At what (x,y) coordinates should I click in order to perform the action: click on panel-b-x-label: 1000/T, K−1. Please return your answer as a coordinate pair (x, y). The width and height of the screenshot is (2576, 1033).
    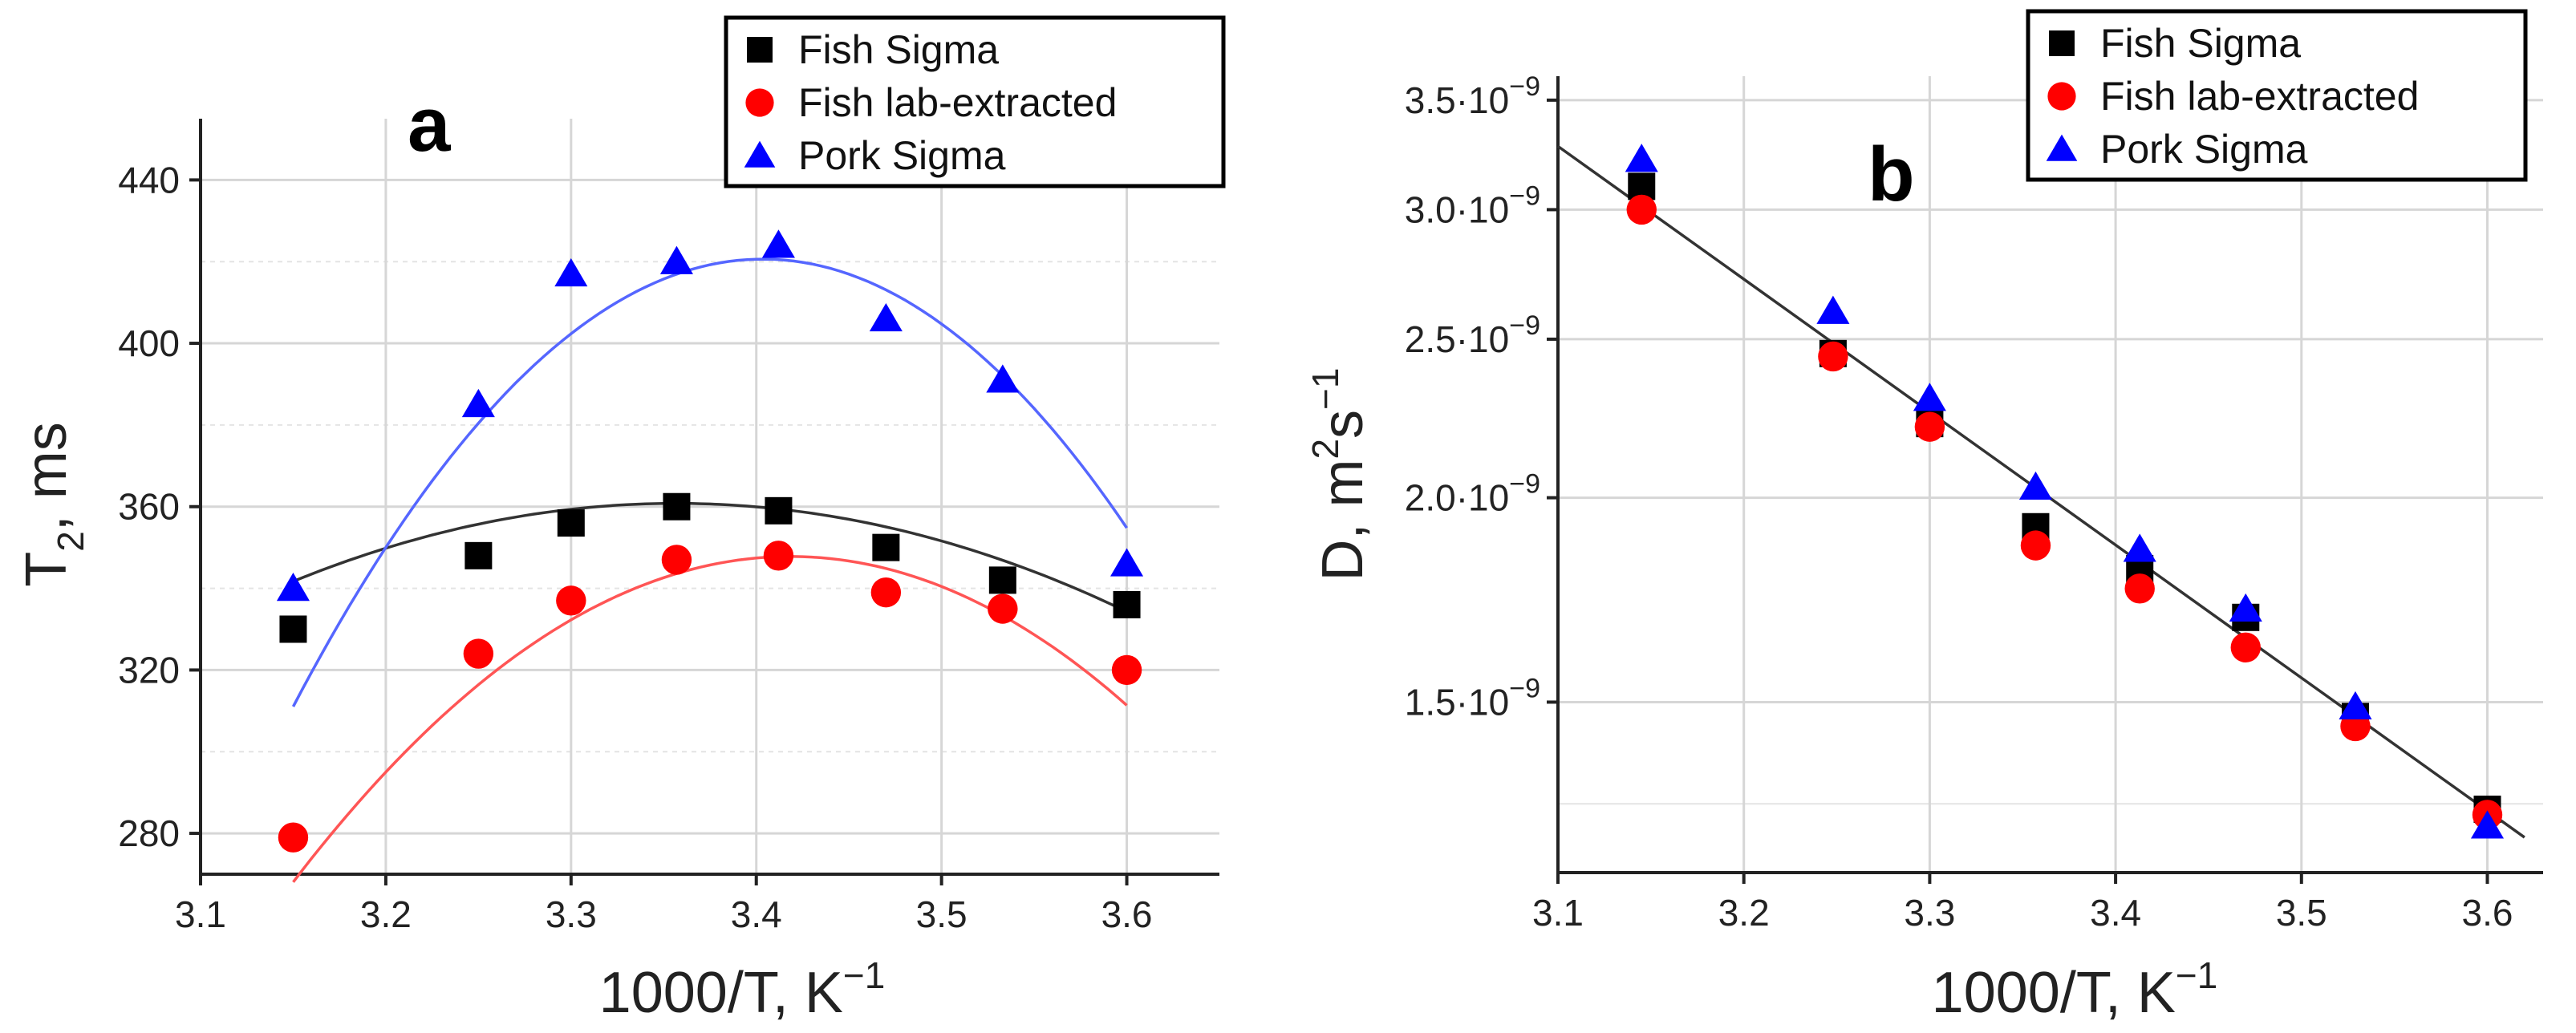
    Looking at the image, I should click on (2075, 989).